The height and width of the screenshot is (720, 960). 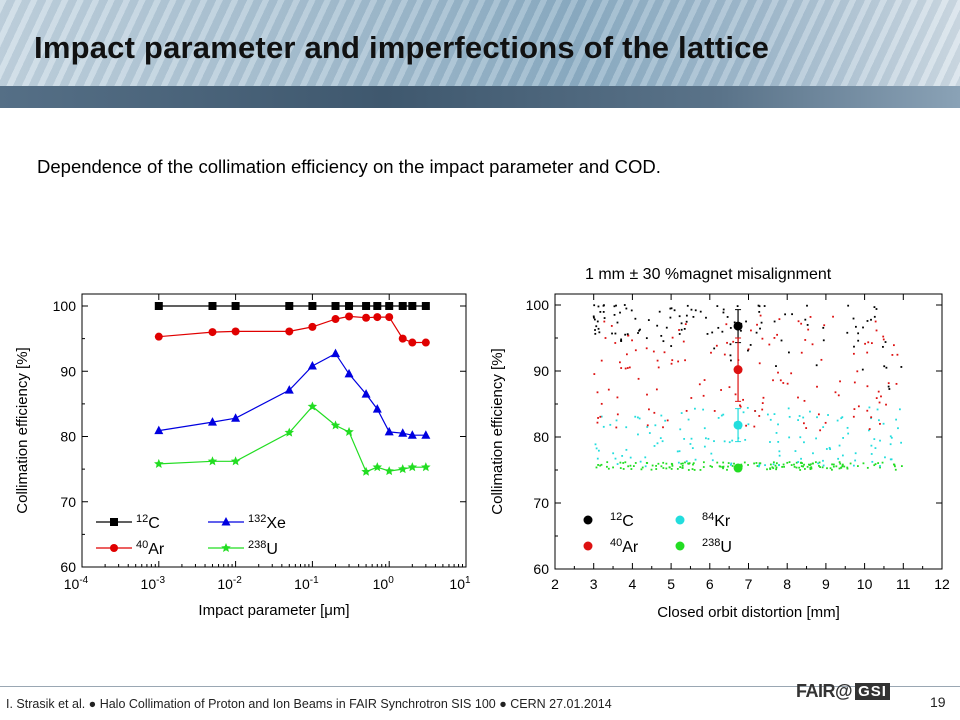 What do you see at coordinates (267, 522) in the screenshot?
I see `chart1-legend-label-132Xe: 132Xe` at bounding box center [267, 522].